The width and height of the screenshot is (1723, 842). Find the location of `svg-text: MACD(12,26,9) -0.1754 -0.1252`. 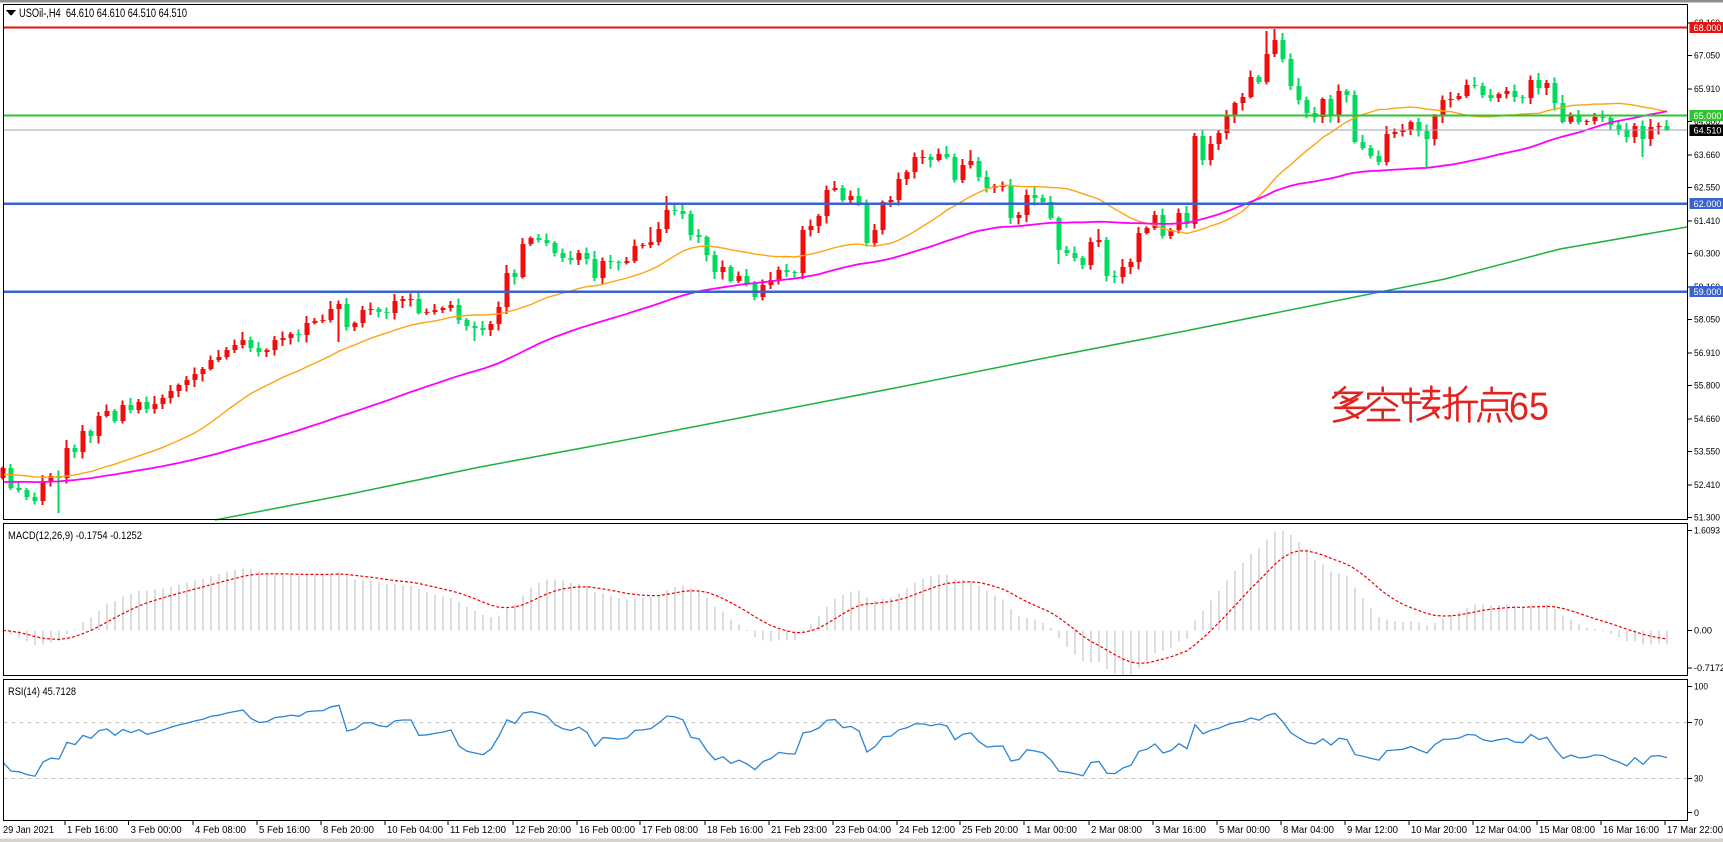

svg-text: MACD(12,26,9) -0.1754 -0.1252 is located at coordinates (75, 536).